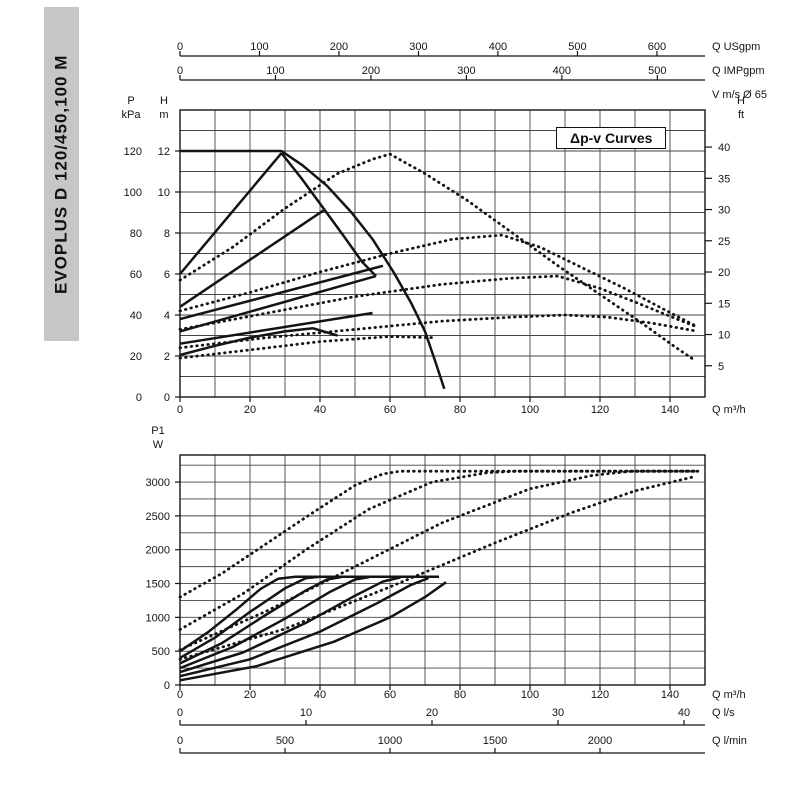 The height and width of the screenshot is (800, 800). I want to click on top-axis-title: Q IMPgpm, so click(738, 71).